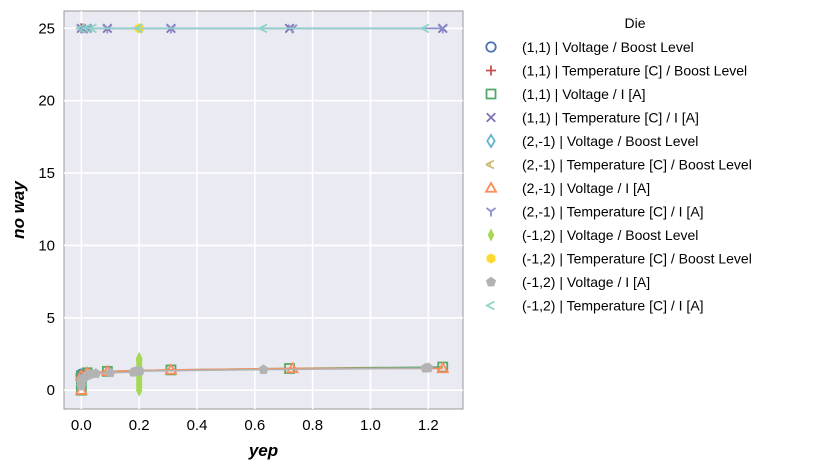  I want to click on legend-title: Die, so click(634, 23).